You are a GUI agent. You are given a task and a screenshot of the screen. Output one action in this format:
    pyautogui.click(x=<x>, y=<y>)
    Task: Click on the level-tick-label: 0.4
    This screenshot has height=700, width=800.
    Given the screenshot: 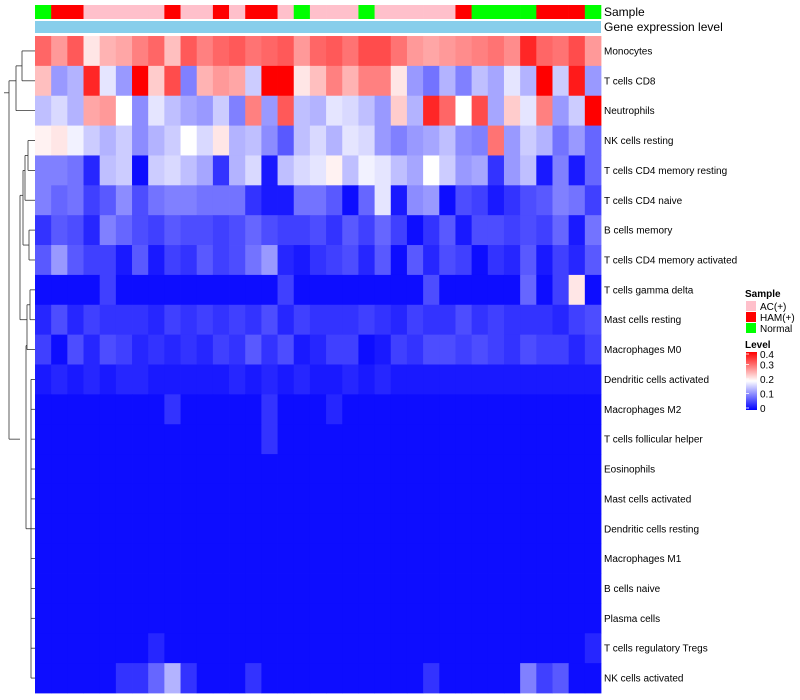 What is the action you would take?
    pyautogui.click(x=767, y=355)
    